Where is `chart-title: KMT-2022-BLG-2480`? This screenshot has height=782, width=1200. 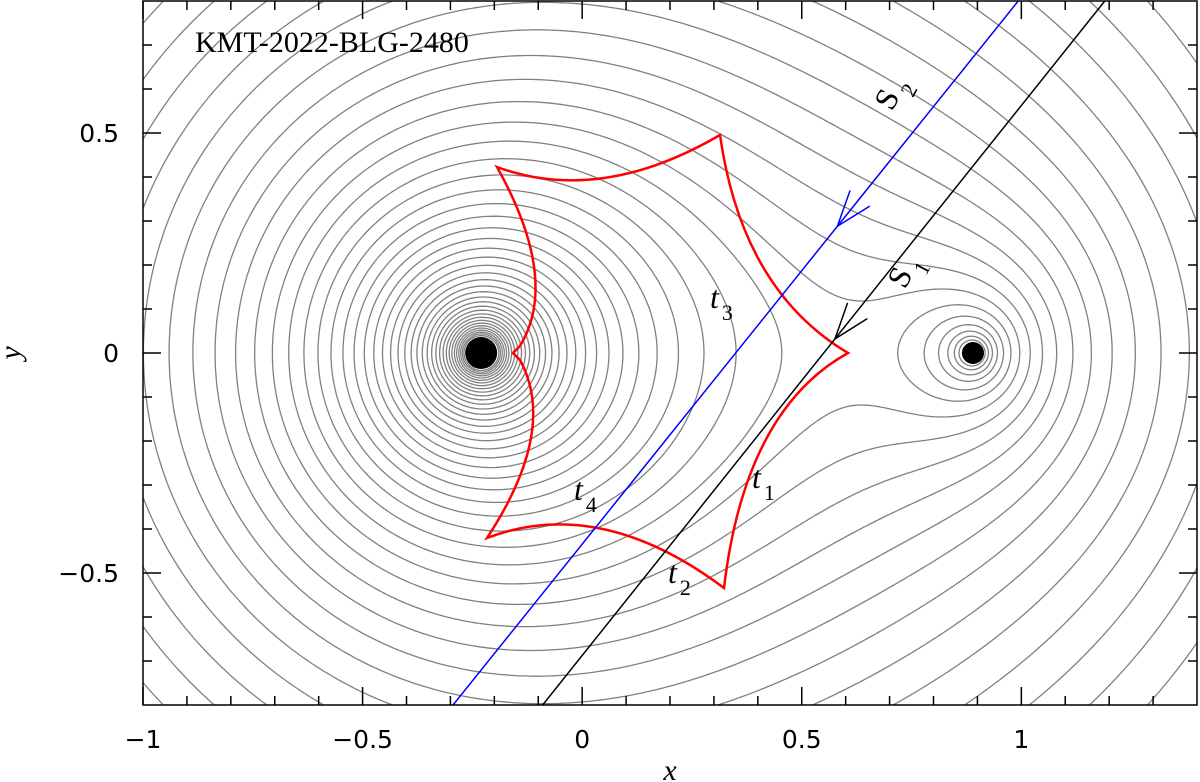
chart-title: KMT-2022-BLG-2480 is located at coordinates (332, 42).